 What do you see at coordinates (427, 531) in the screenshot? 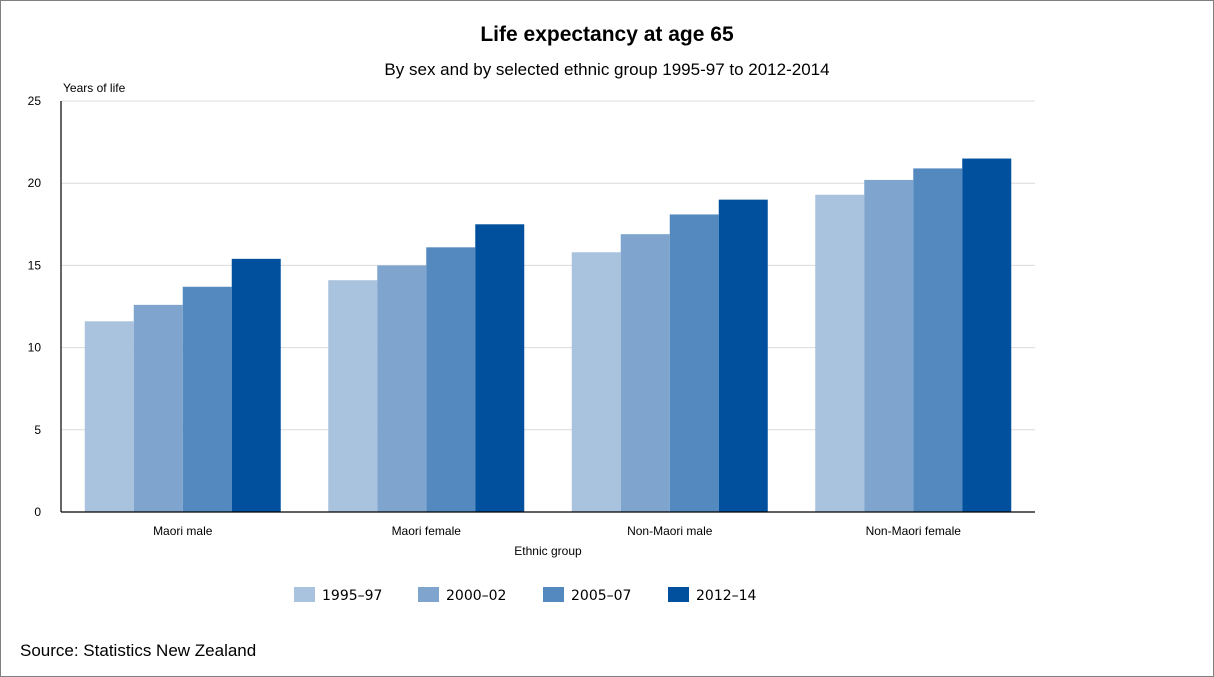
I see `x-tick-label: Maori female` at bounding box center [427, 531].